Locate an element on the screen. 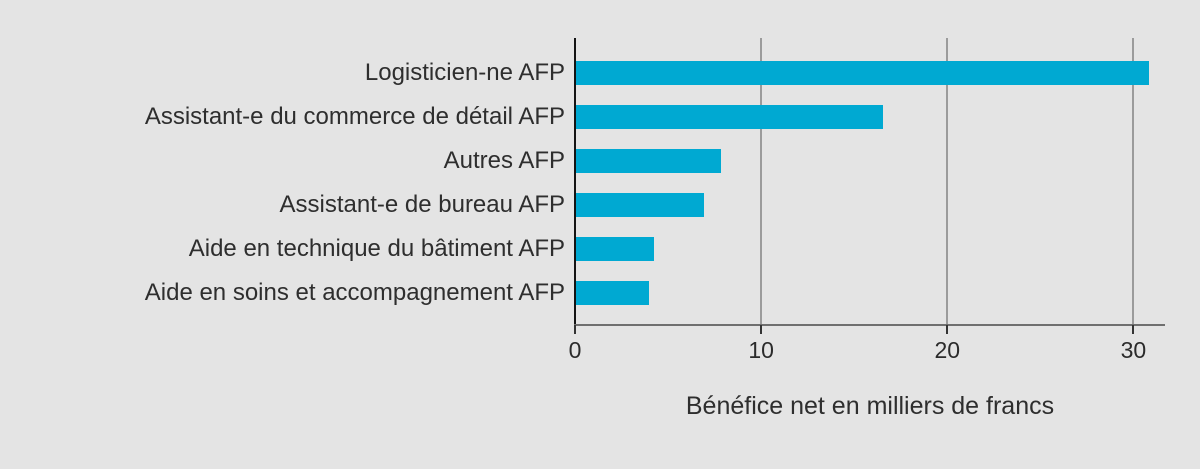 Image resolution: width=1200 pixels, height=469 pixels. category-label: Aide en technique du bâtiment AFP is located at coordinates (376, 248).